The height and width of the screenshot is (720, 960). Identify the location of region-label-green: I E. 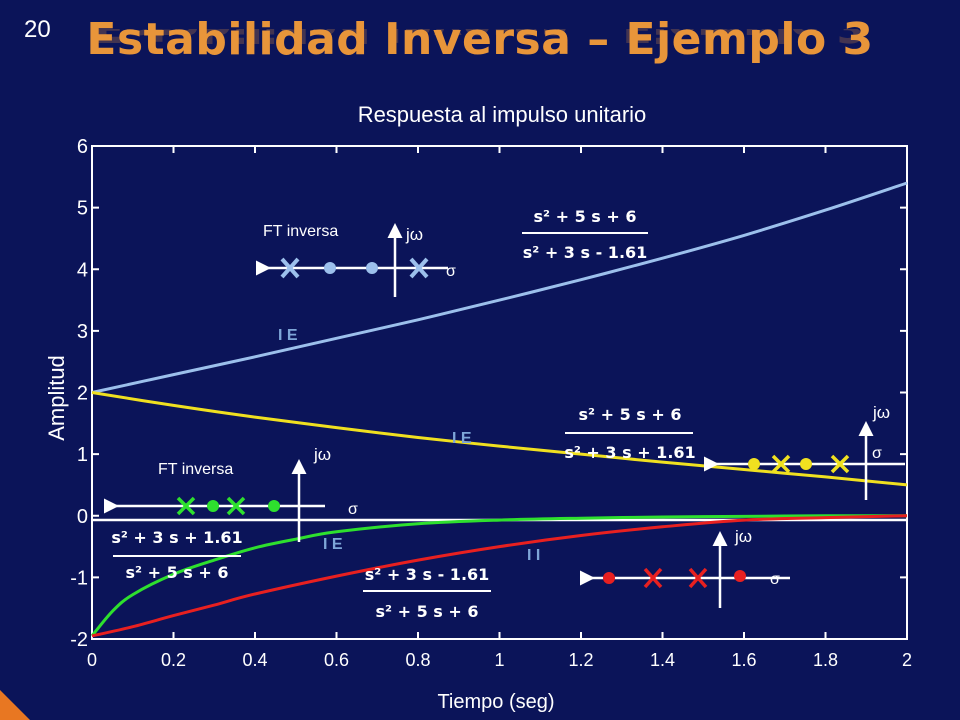
(333, 544).